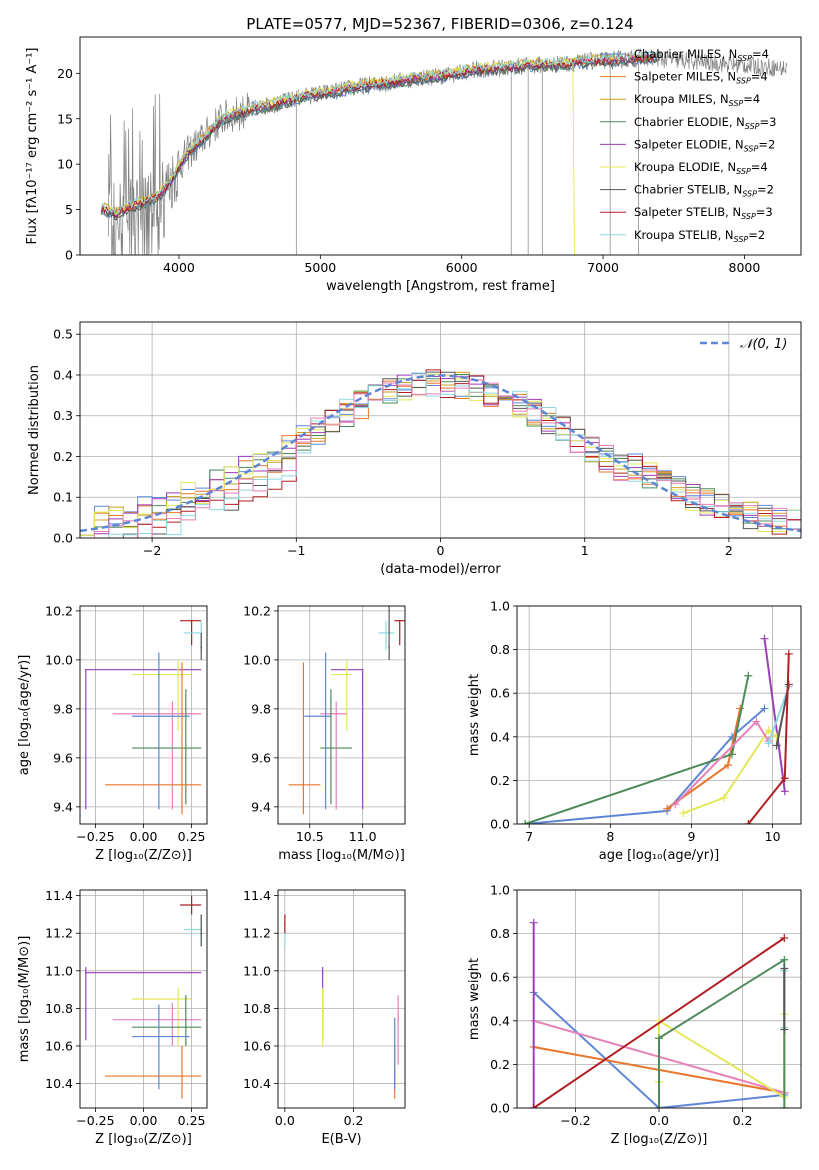 This screenshot has height=1170, width=819. What do you see at coordinates (32, 146) in the screenshot?
I see `y-axis-label: Flux [fλ10⁻¹⁷ erg cm⁻² s⁻¹ A⁻¹]` at bounding box center [32, 146].